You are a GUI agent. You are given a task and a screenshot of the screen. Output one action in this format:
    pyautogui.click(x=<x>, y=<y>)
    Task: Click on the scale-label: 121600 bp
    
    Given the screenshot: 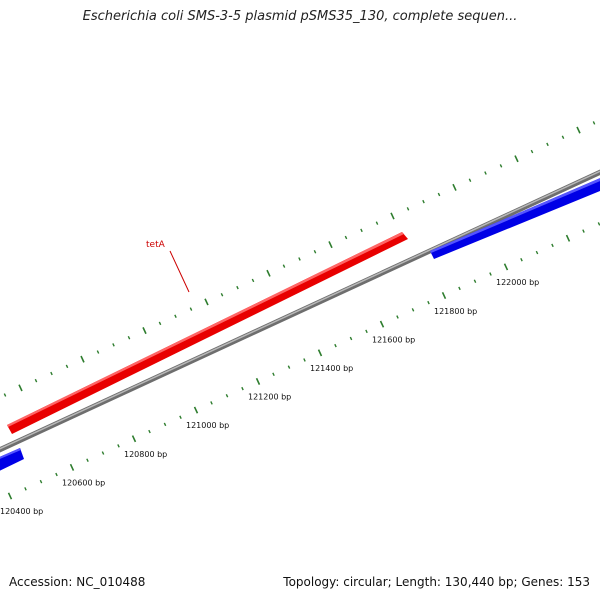 What is the action you would take?
    pyautogui.click(x=393, y=339)
    